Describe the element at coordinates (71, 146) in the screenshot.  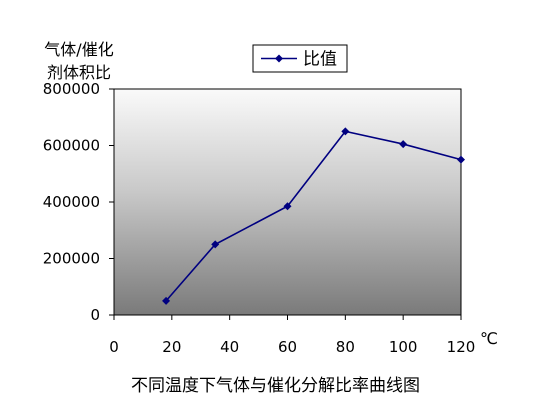
I see `y-tick-label: 600000` at that location.